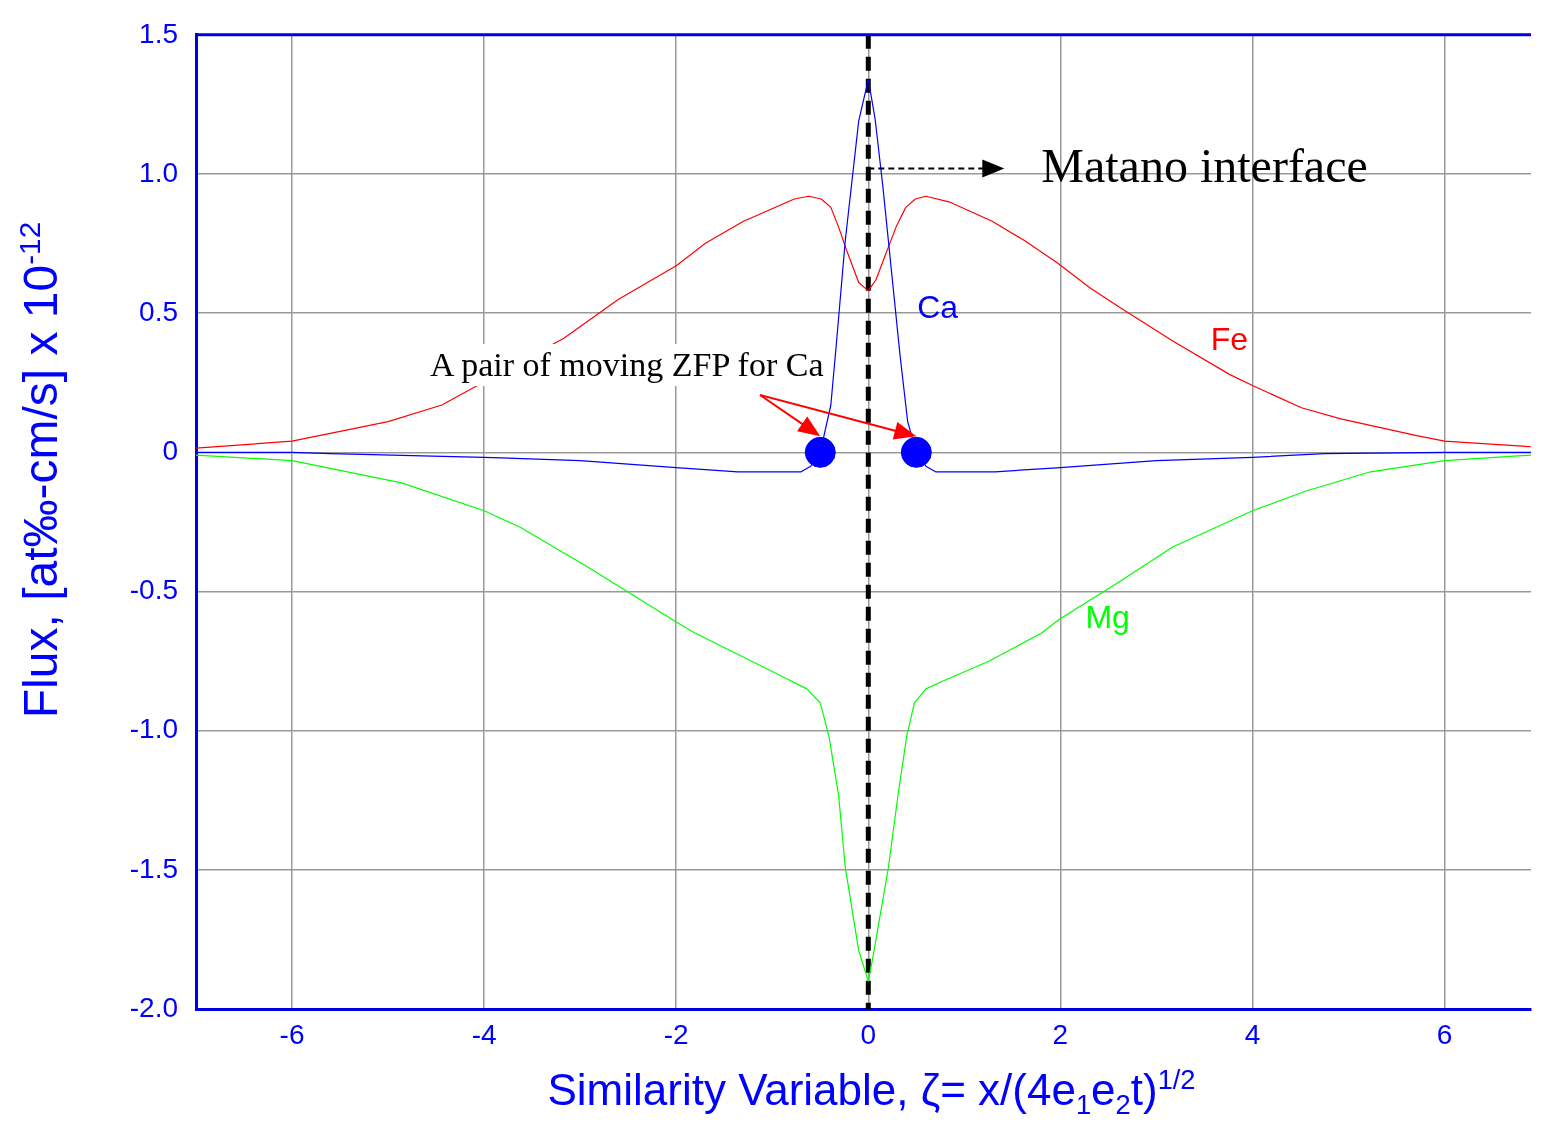 The image size is (1547, 1124). I want to click on x-tick-label: -6, so click(292, 1034).